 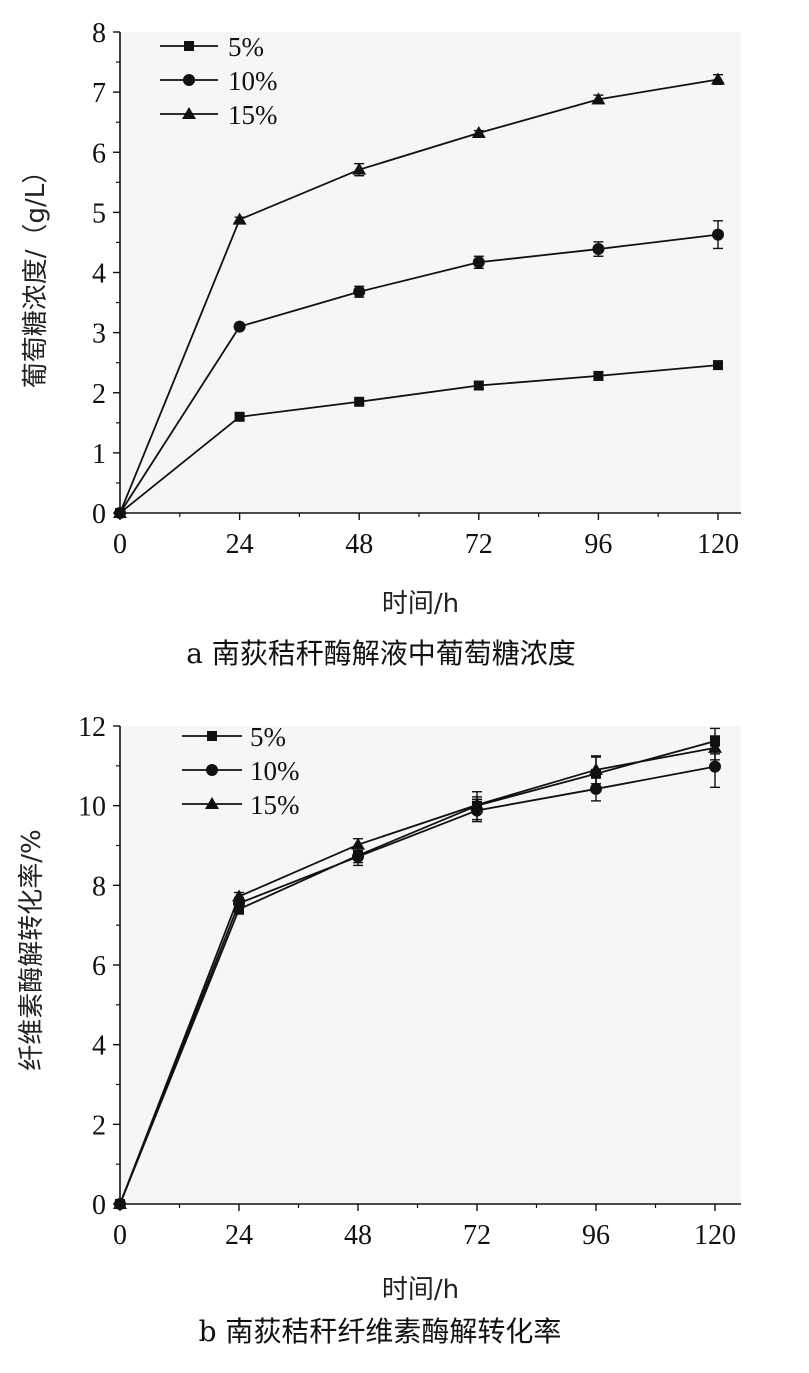 I want to click on series-line, so click(x=419, y=439).